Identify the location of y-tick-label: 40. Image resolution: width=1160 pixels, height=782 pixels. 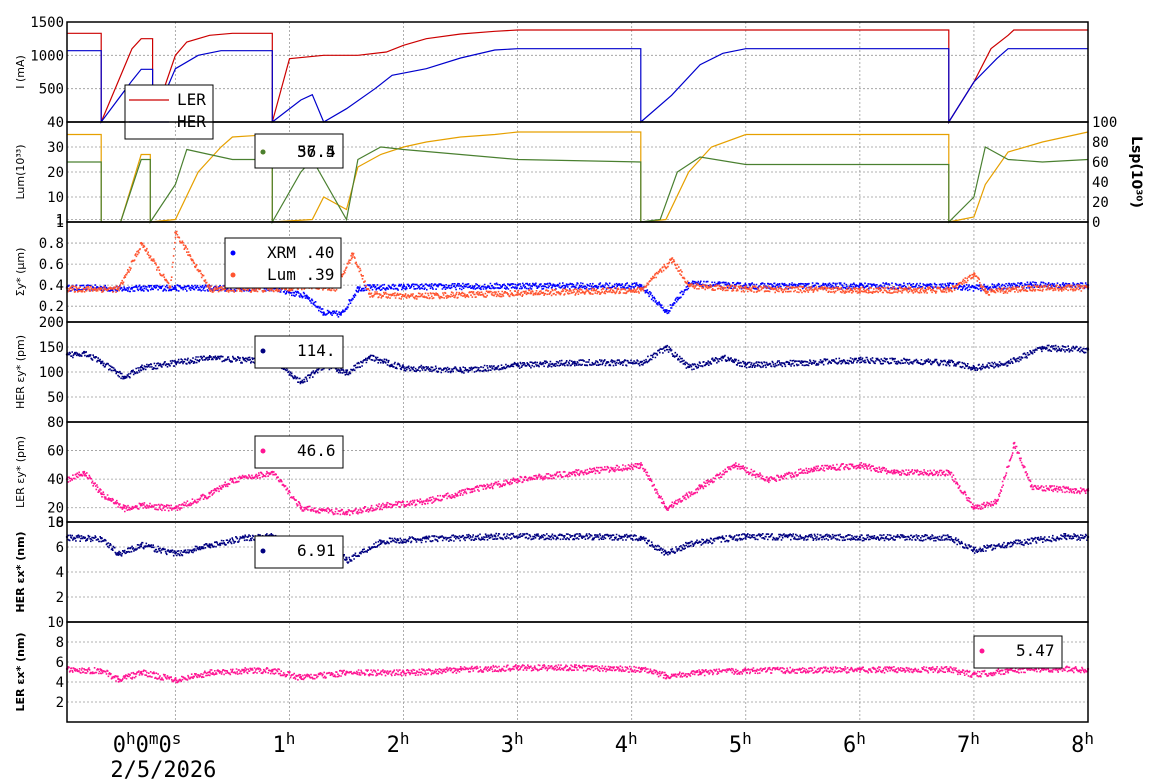
(55, 123).